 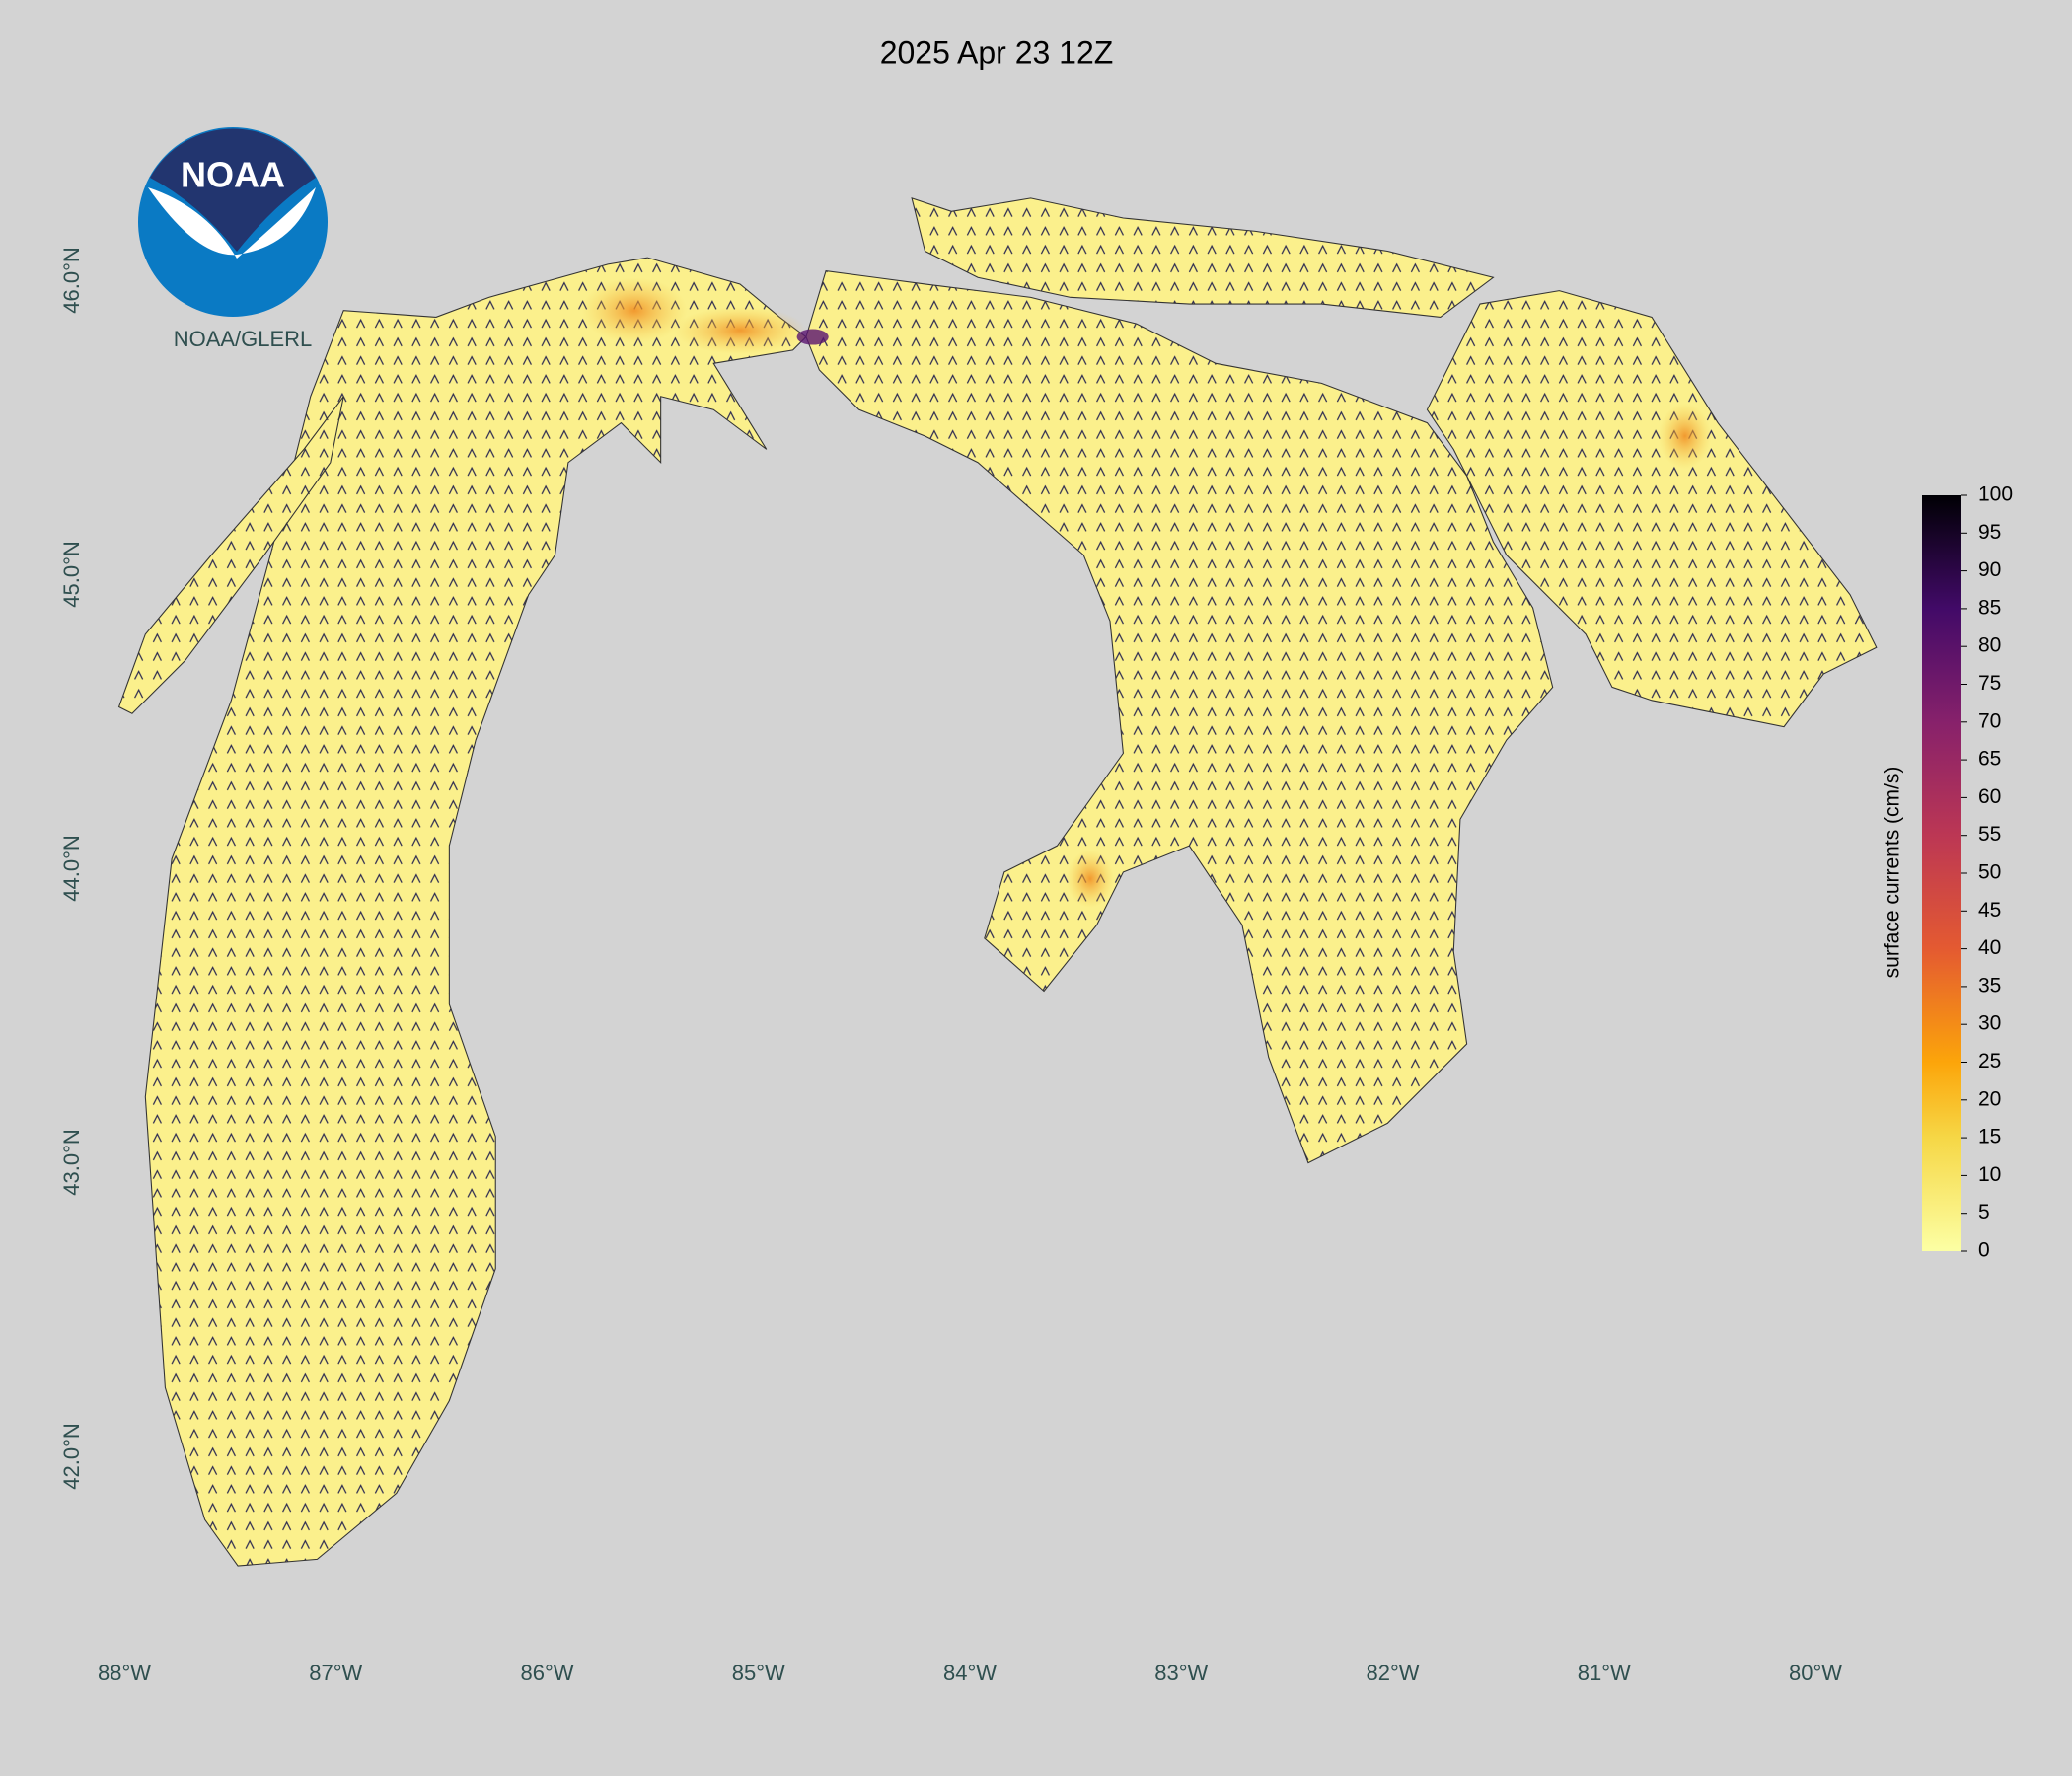 I want to click on colorbar-tick-label: 40, so click(x=1990, y=948).